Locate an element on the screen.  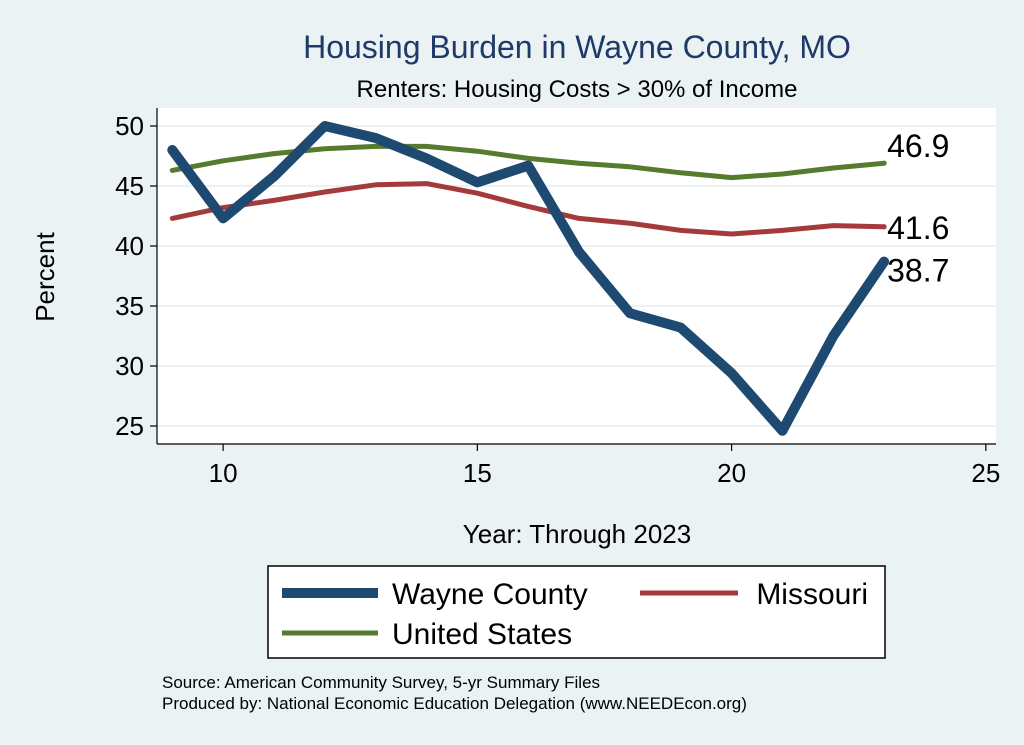
y-tick-label: 30 is located at coordinates (129, 366).